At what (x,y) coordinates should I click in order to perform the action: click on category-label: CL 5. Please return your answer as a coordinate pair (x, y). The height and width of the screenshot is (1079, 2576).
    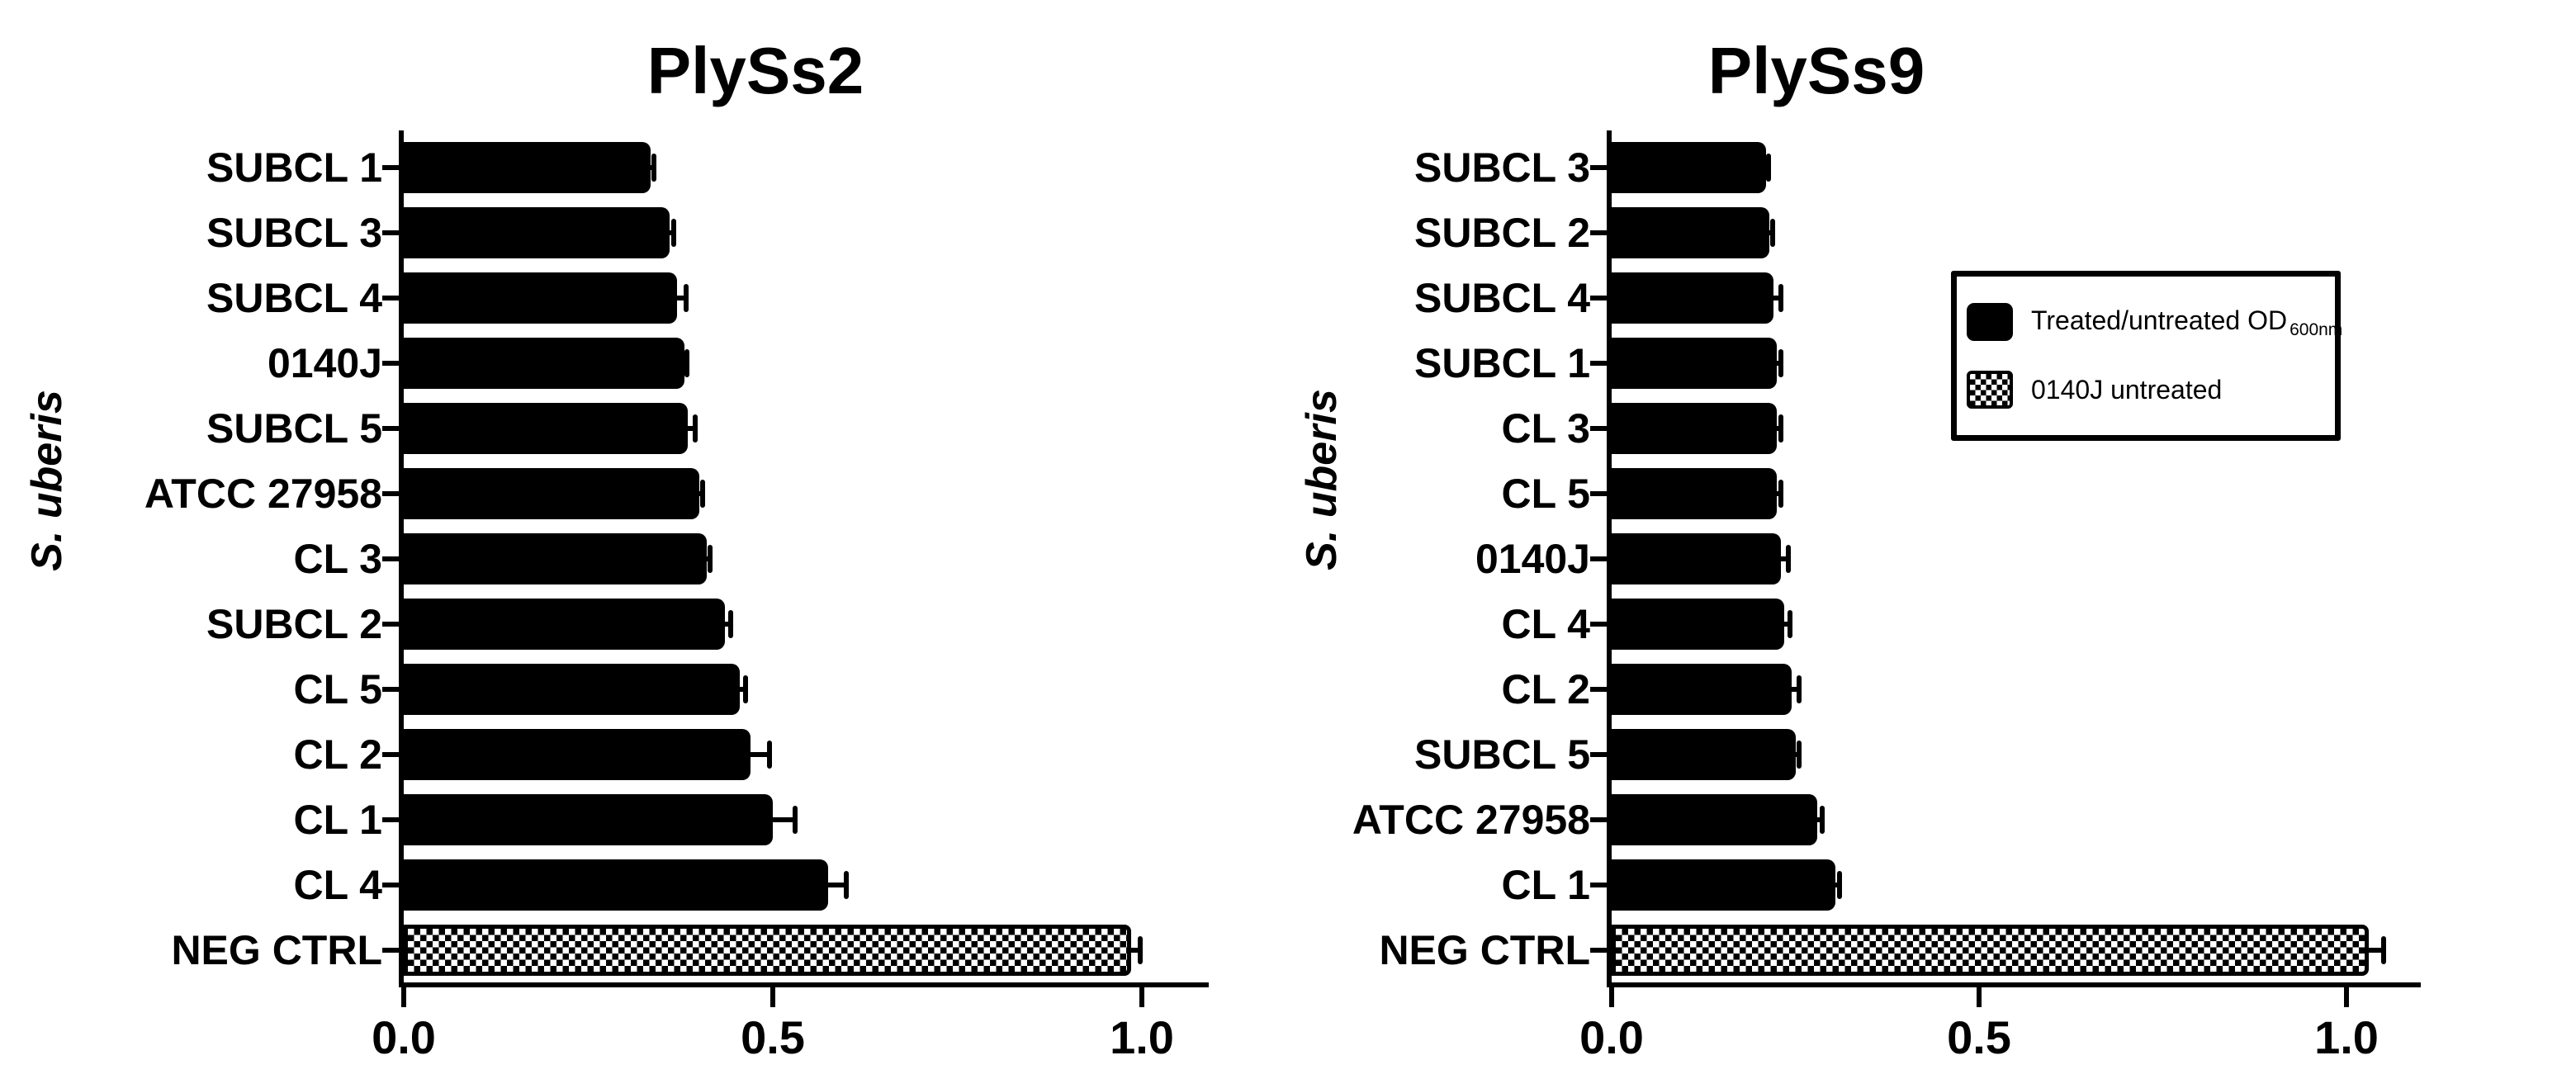
    Looking at the image, I should click on (1545, 494).